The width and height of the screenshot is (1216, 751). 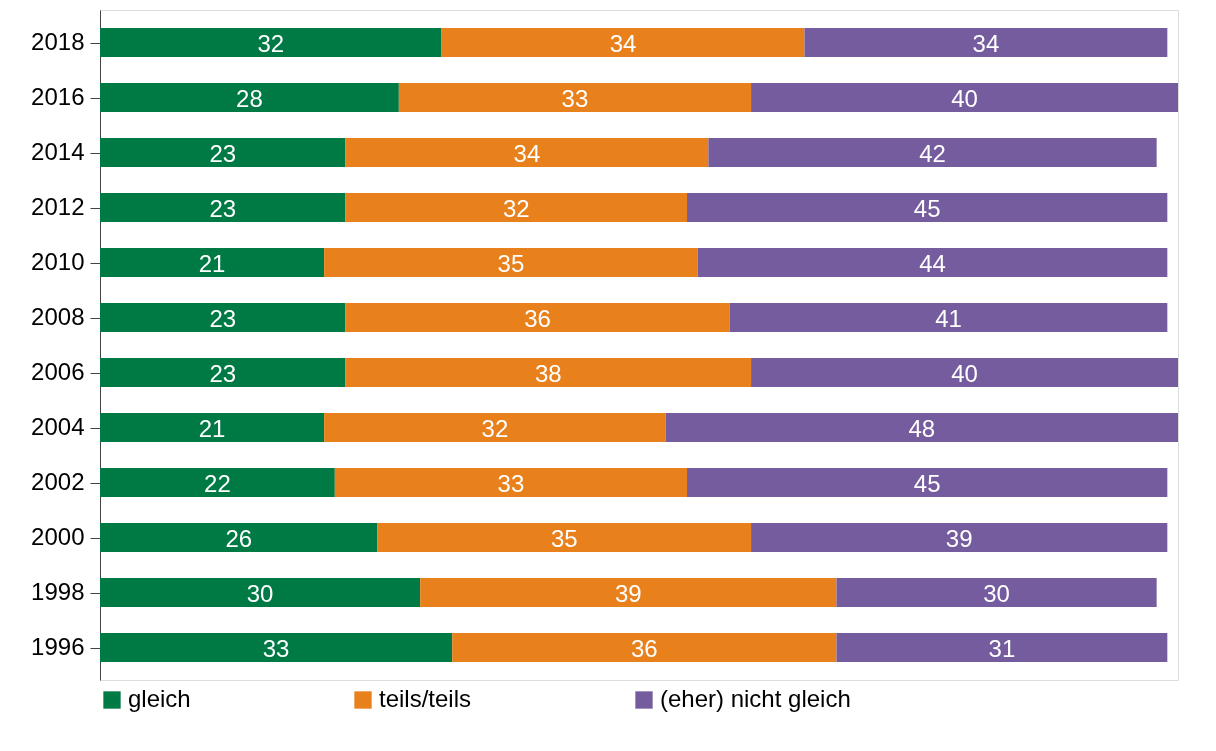 What do you see at coordinates (58, 481) in the screenshot?
I see `y-tick-label: 2002` at bounding box center [58, 481].